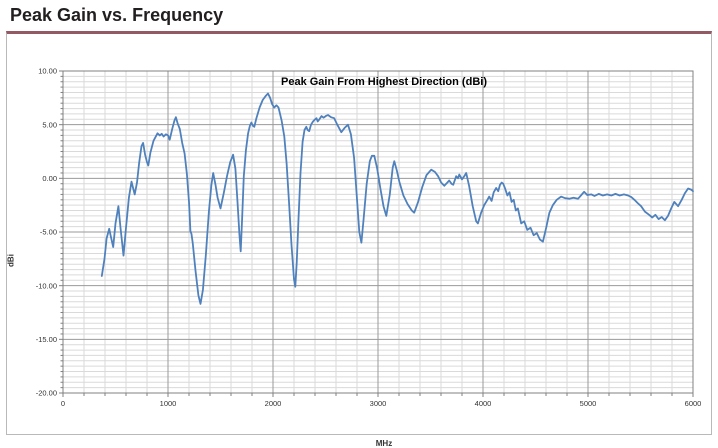  Describe the element at coordinates (168, 403) in the screenshot. I see `svg-text: 1000` at that location.